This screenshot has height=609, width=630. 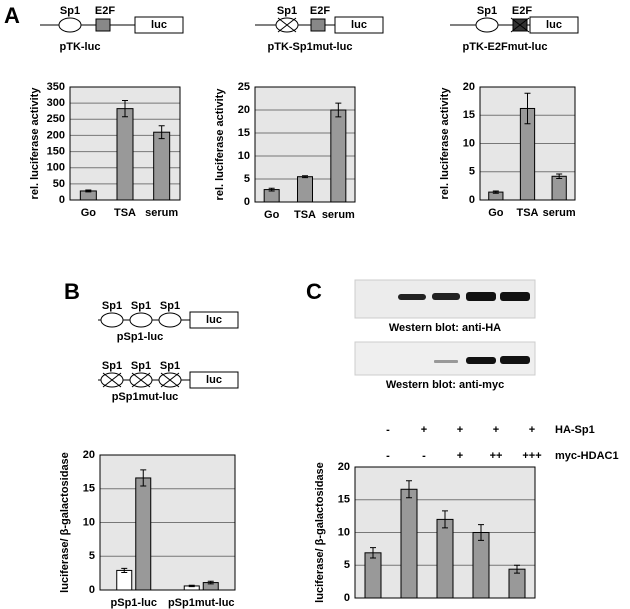 I want to click on blot-label: Western blot: anti-HA, so click(x=445, y=328).